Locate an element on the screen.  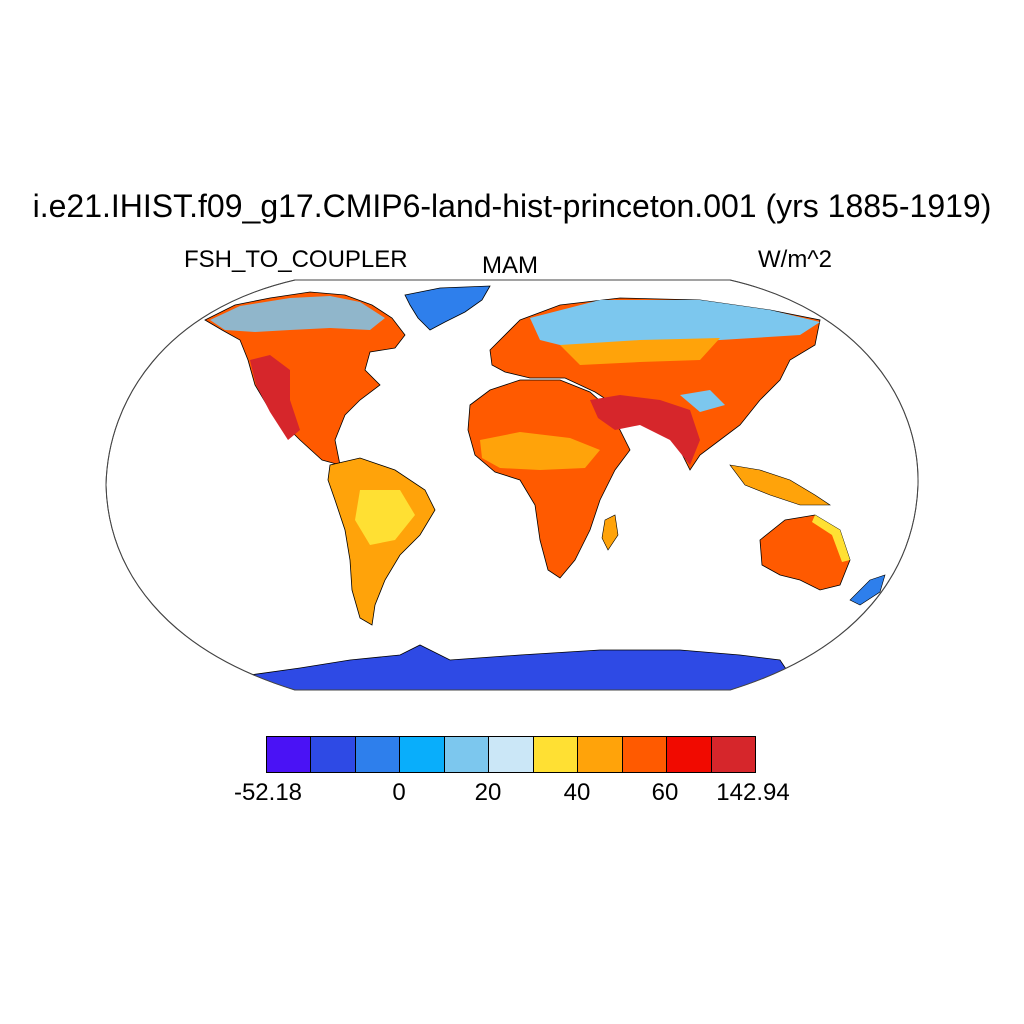
units-label: W/m^2 is located at coordinates (795, 259).